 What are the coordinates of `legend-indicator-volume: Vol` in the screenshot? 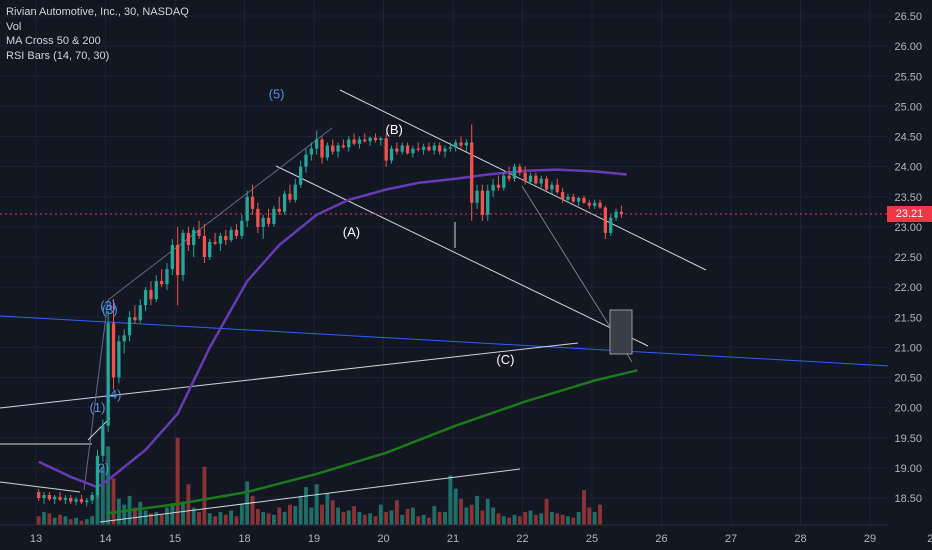 It's located at (14, 26).